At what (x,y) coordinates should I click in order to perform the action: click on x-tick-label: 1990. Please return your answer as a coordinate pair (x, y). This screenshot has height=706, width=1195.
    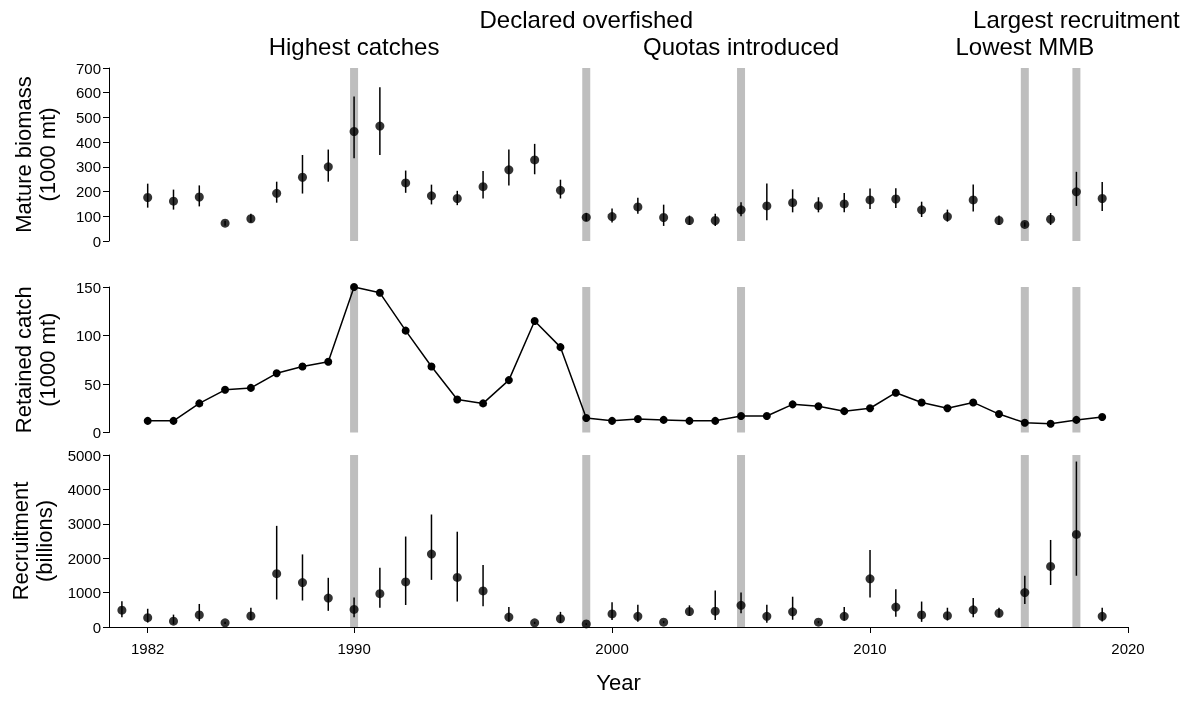
    Looking at the image, I should click on (354, 648).